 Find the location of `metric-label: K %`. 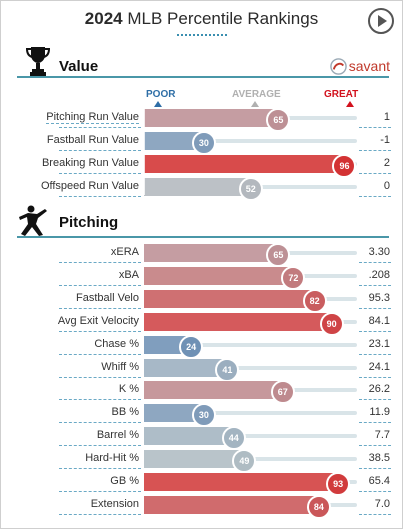

metric-label: K % is located at coordinates (128, 389).